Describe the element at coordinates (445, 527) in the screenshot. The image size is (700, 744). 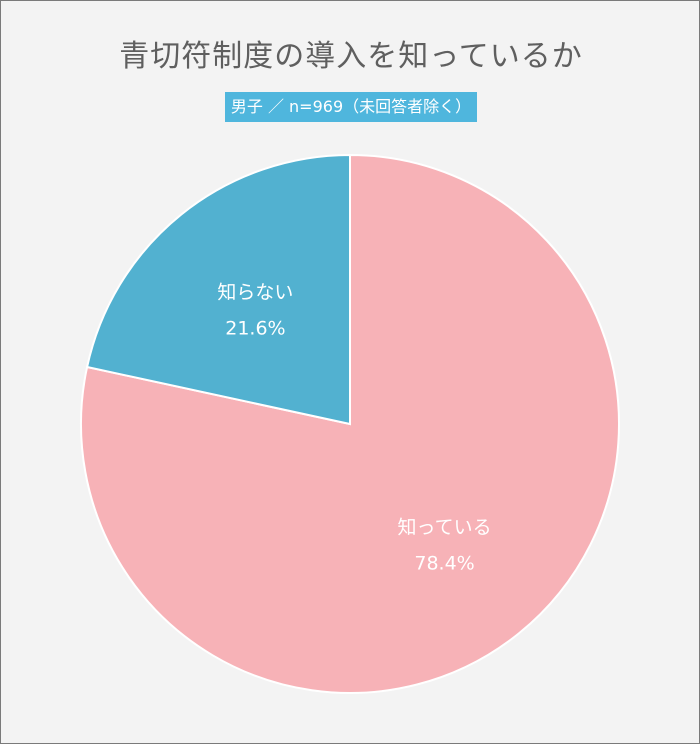
I see `slice-label-0: 知っている` at that location.